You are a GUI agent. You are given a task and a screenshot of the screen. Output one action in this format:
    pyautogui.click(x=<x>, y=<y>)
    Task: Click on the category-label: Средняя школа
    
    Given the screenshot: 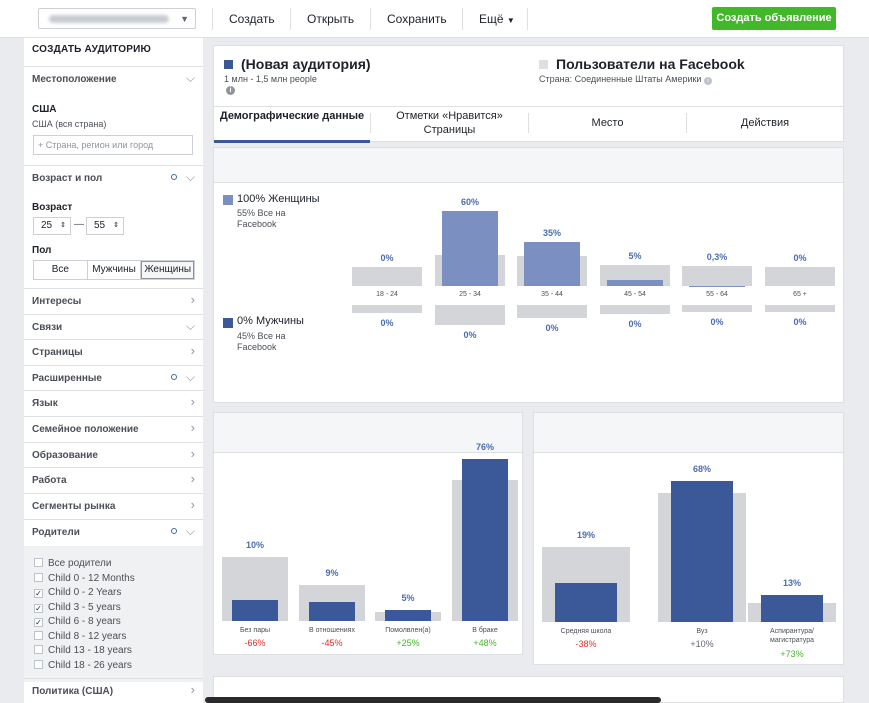 What is the action you would take?
    pyautogui.click(x=586, y=631)
    